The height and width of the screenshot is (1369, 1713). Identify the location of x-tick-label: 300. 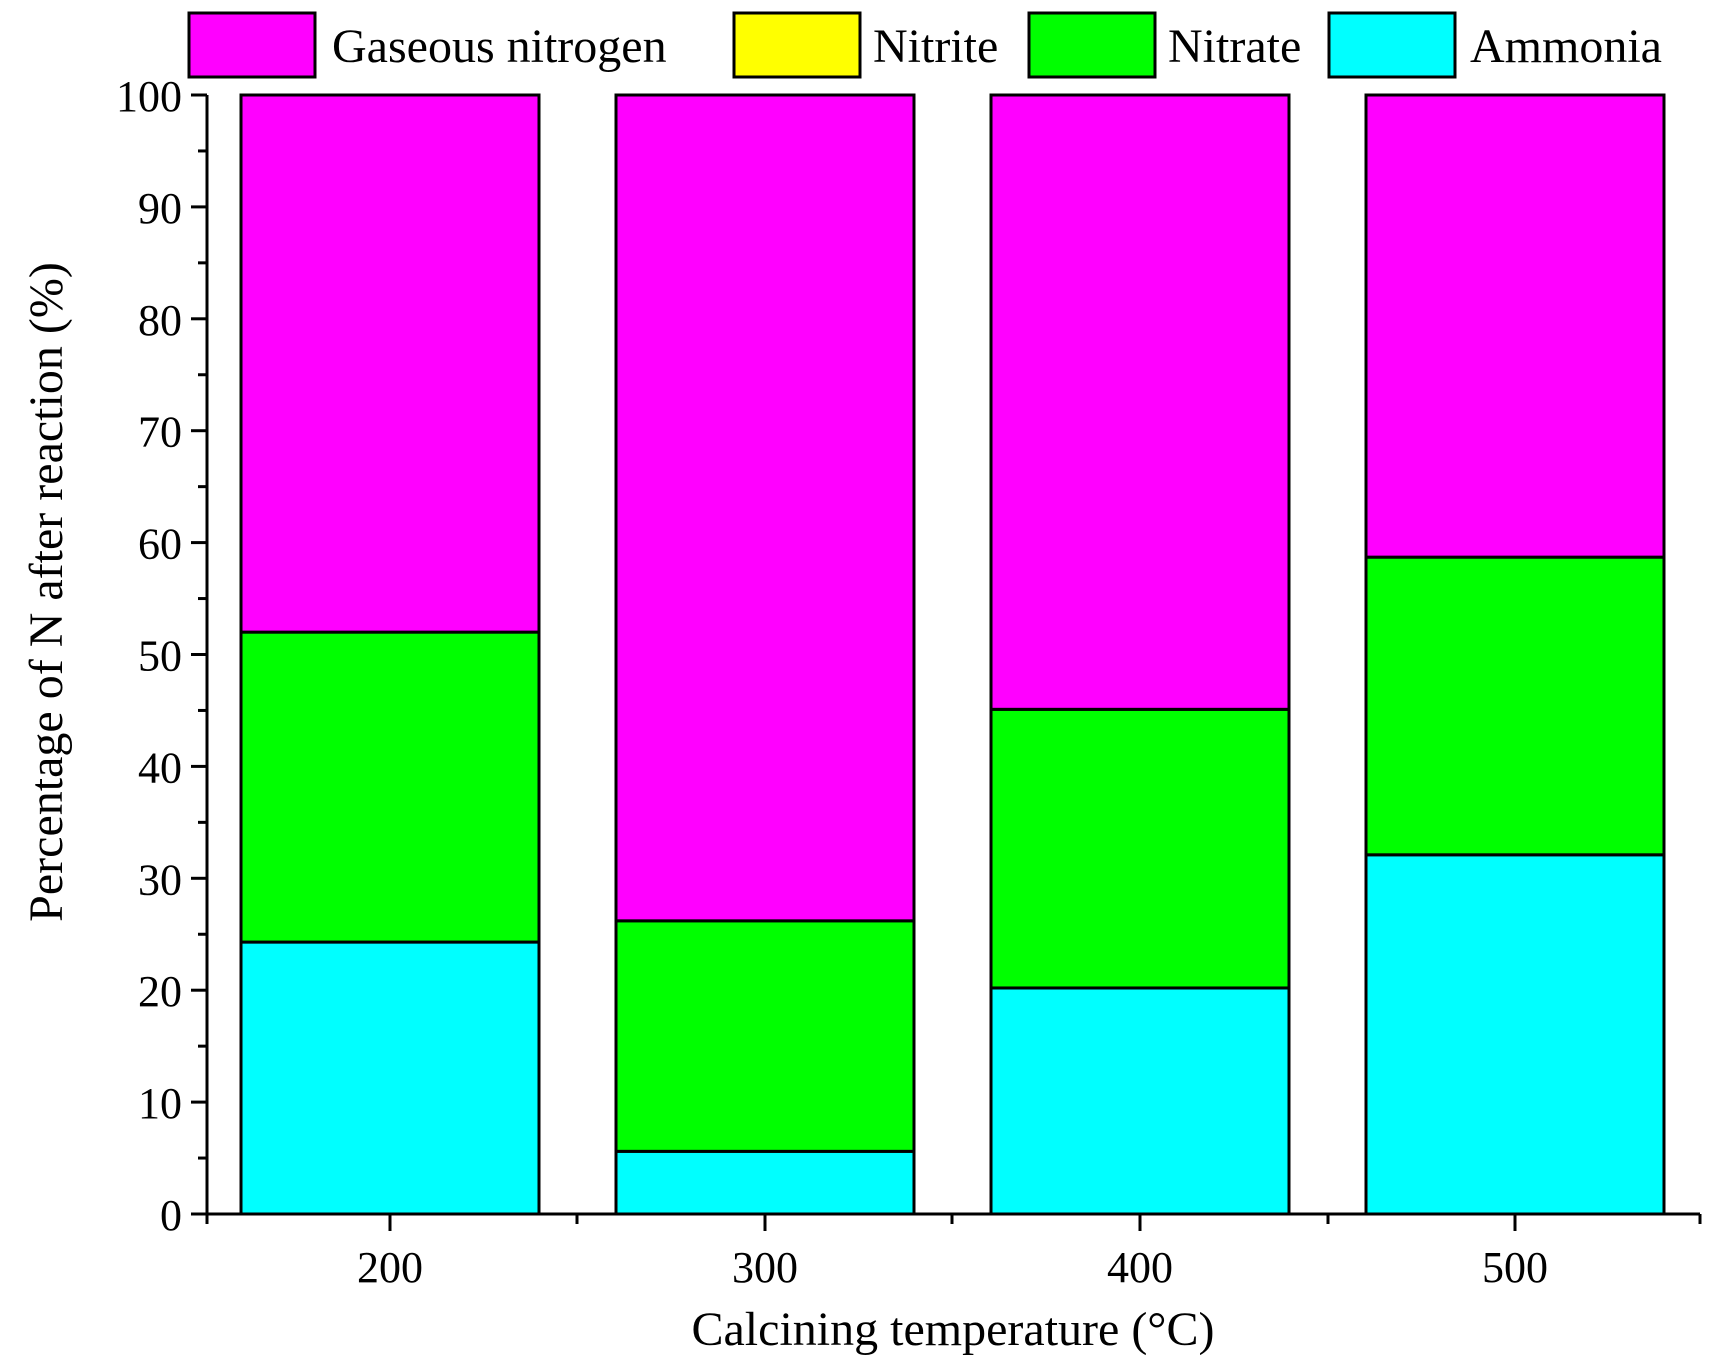
(765, 1267).